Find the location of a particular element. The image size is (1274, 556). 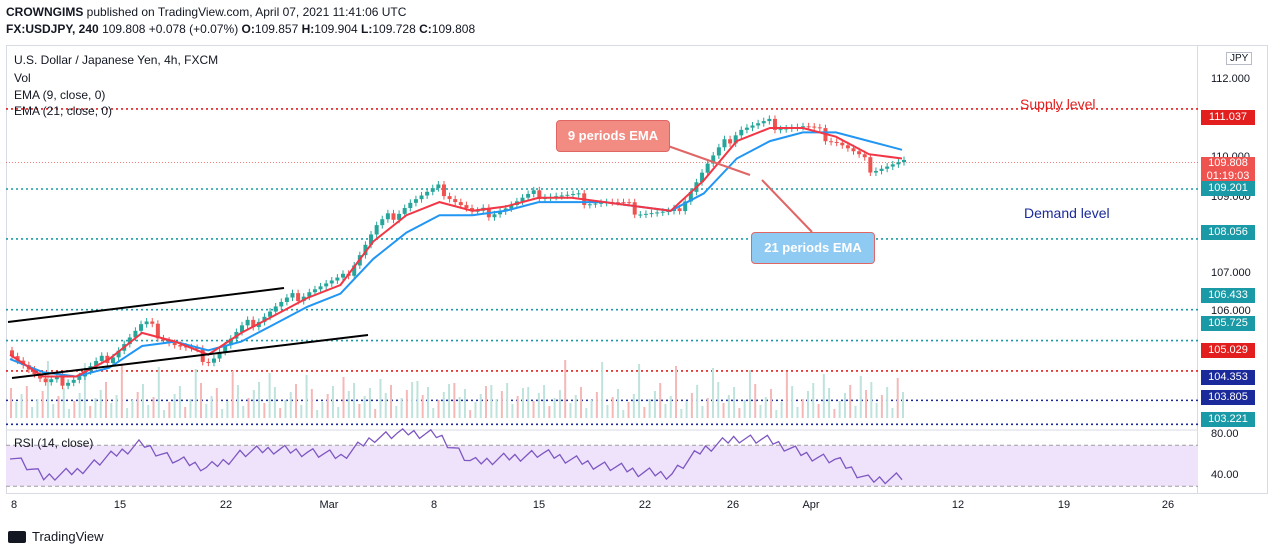

x-tick: Mar is located at coordinates (329, 505).